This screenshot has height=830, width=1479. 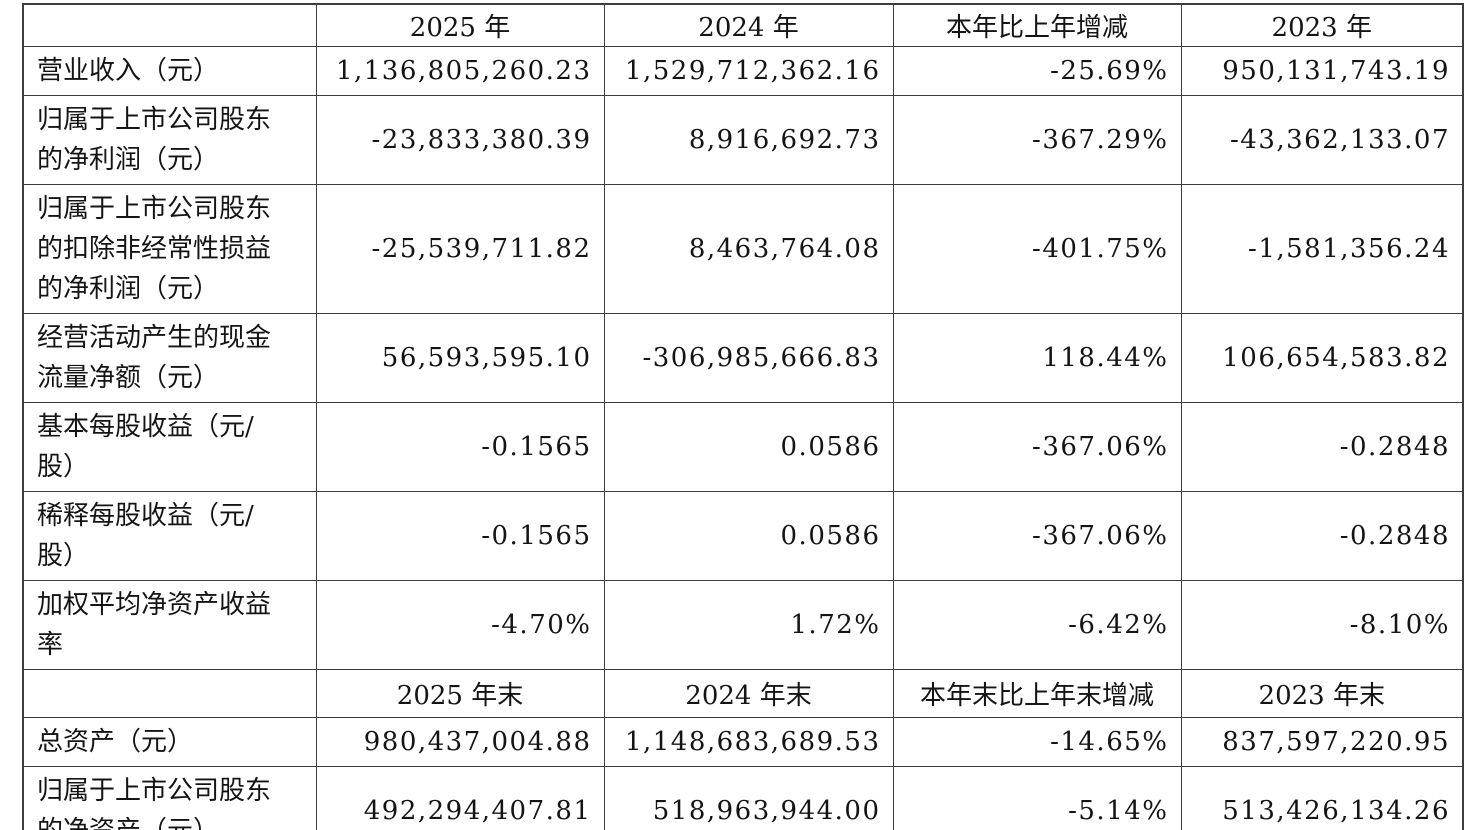 I want to click on header-yearend-change: 本年末比上年末增减, so click(x=1037, y=693).